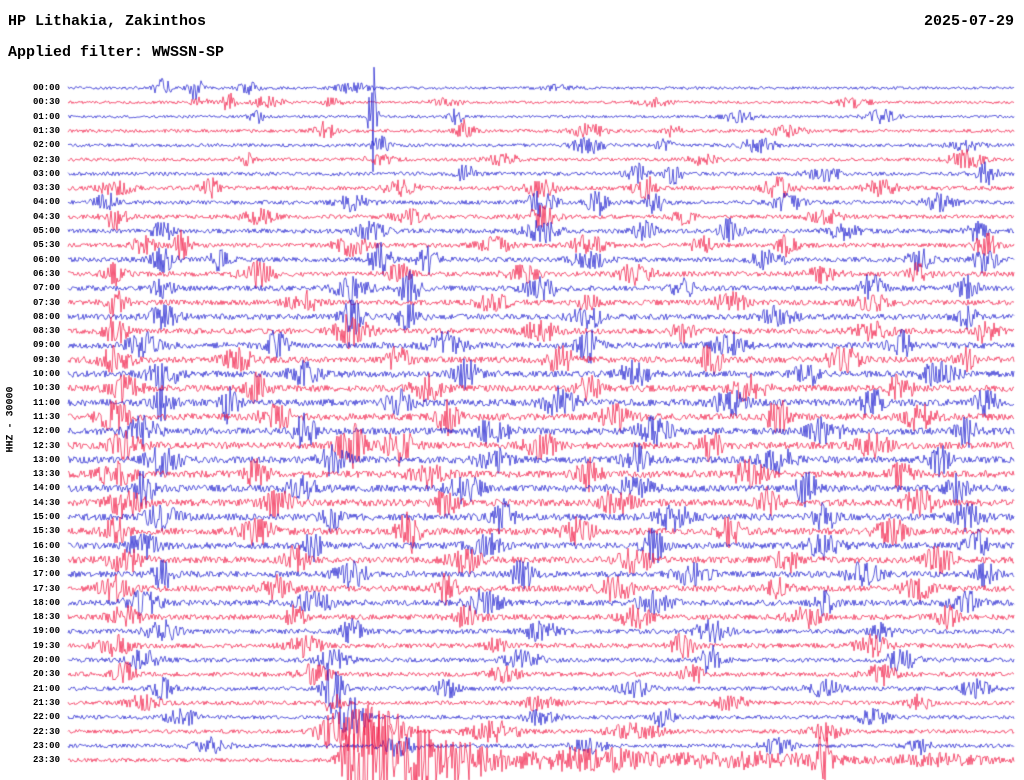 This screenshot has width=1024, height=780. What do you see at coordinates (46, 130) in the screenshot?
I see `time-label: 01:30` at bounding box center [46, 130].